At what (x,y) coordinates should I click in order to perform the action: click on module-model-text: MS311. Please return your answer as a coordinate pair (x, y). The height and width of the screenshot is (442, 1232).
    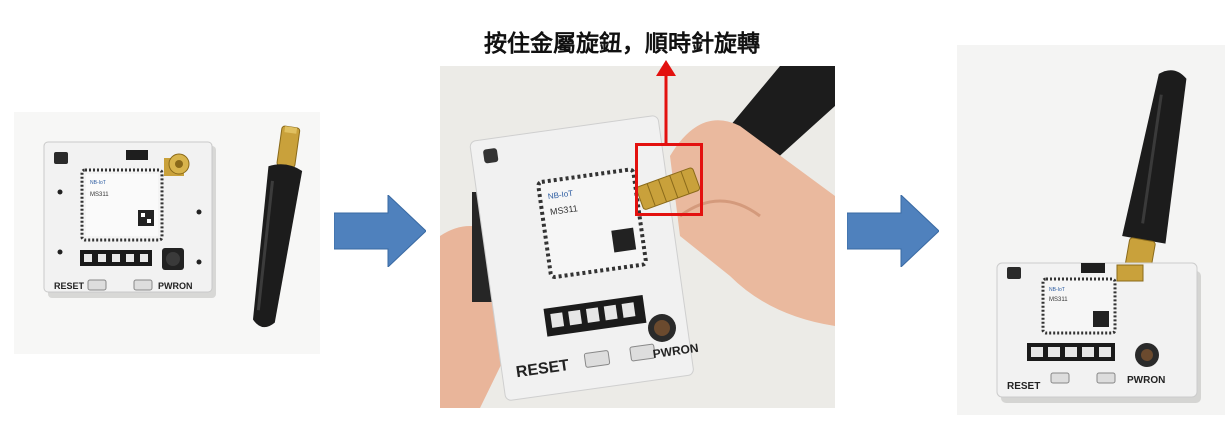
    Looking at the image, I should click on (99, 195).